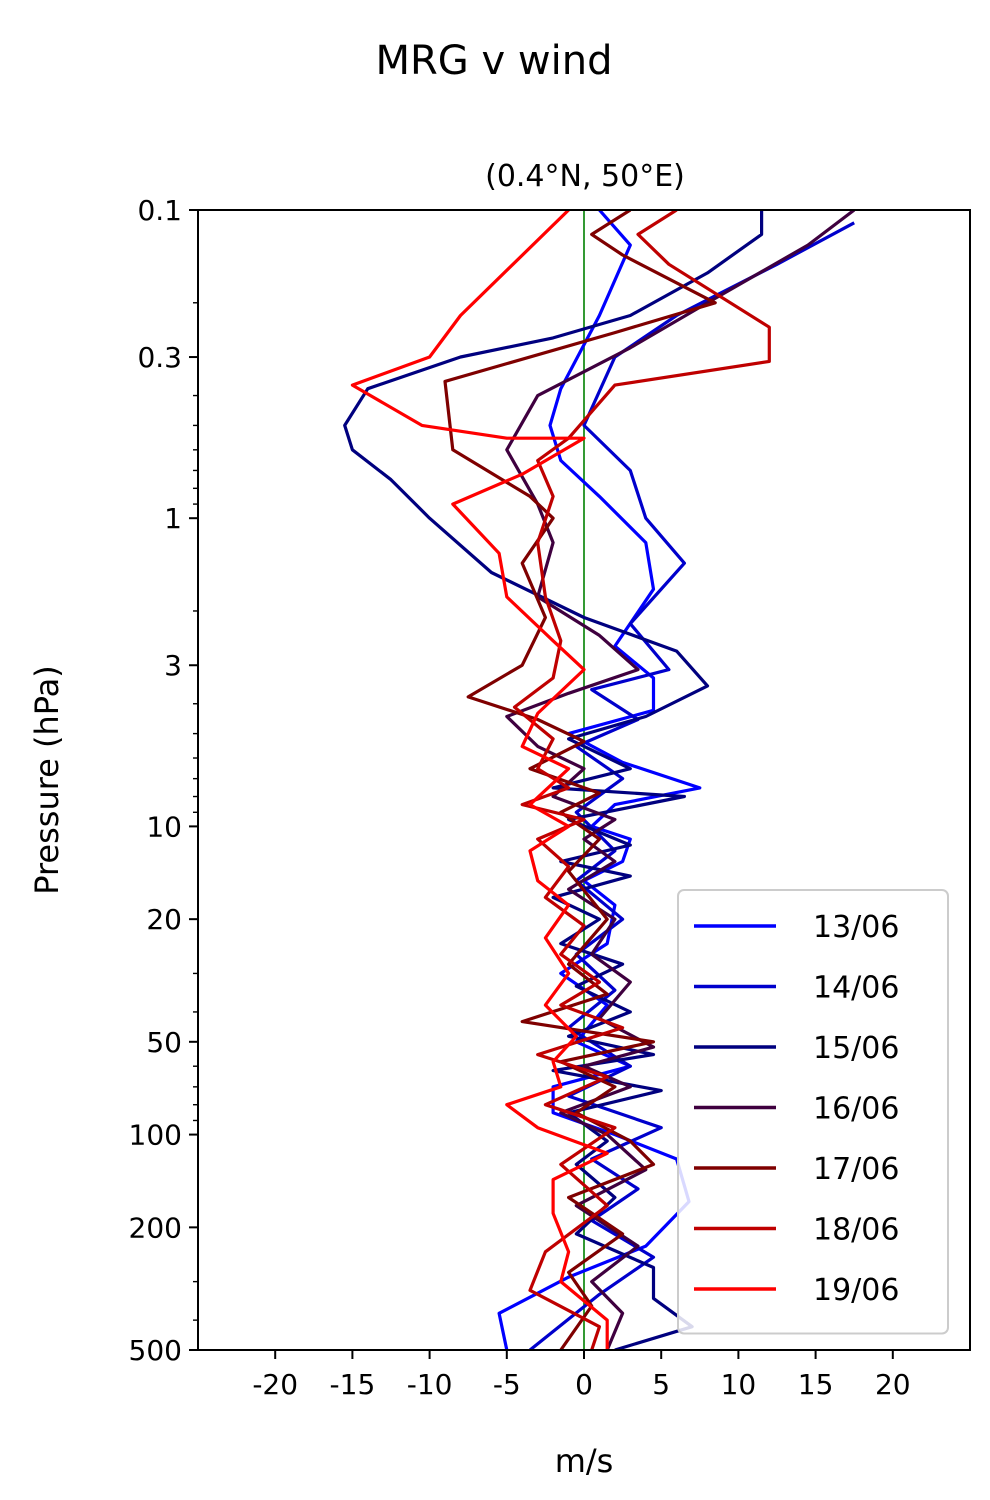 The height and width of the screenshot is (1500, 990). What do you see at coordinates (159, 210) in the screenshot?
I see `y-tick-label: 0.1` at bounding box center [159, 210].